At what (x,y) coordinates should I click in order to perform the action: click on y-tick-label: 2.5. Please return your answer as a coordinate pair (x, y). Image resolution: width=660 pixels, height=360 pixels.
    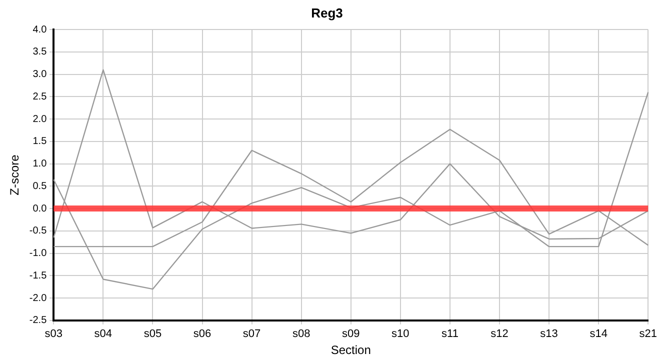
    Looking at the image, I should click on (40, 96).